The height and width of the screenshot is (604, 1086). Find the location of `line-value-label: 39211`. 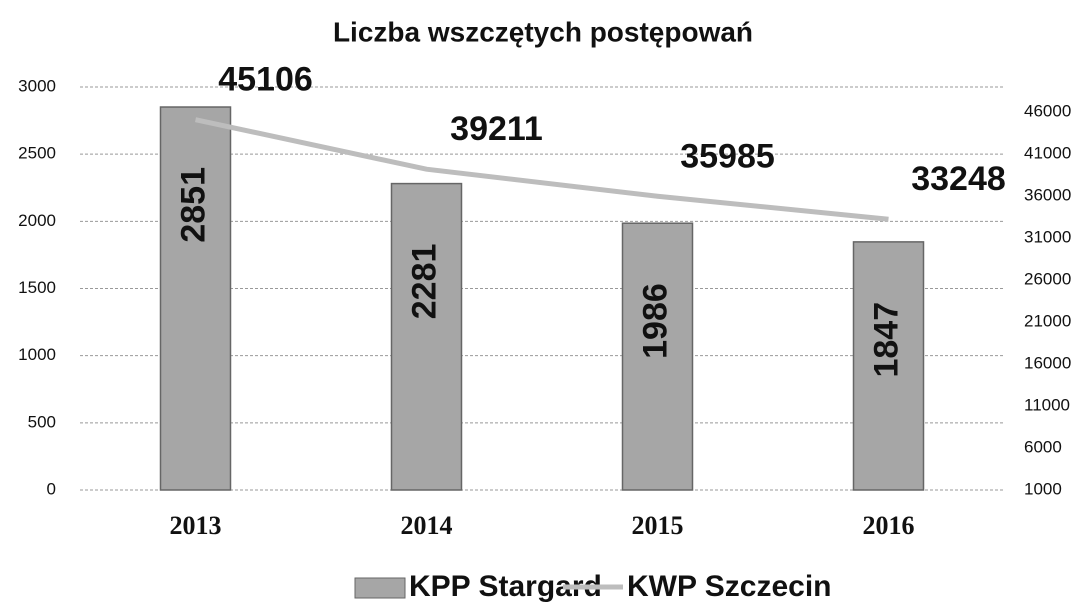

line-value-label: 39211 is located at coordinates (496, 129).